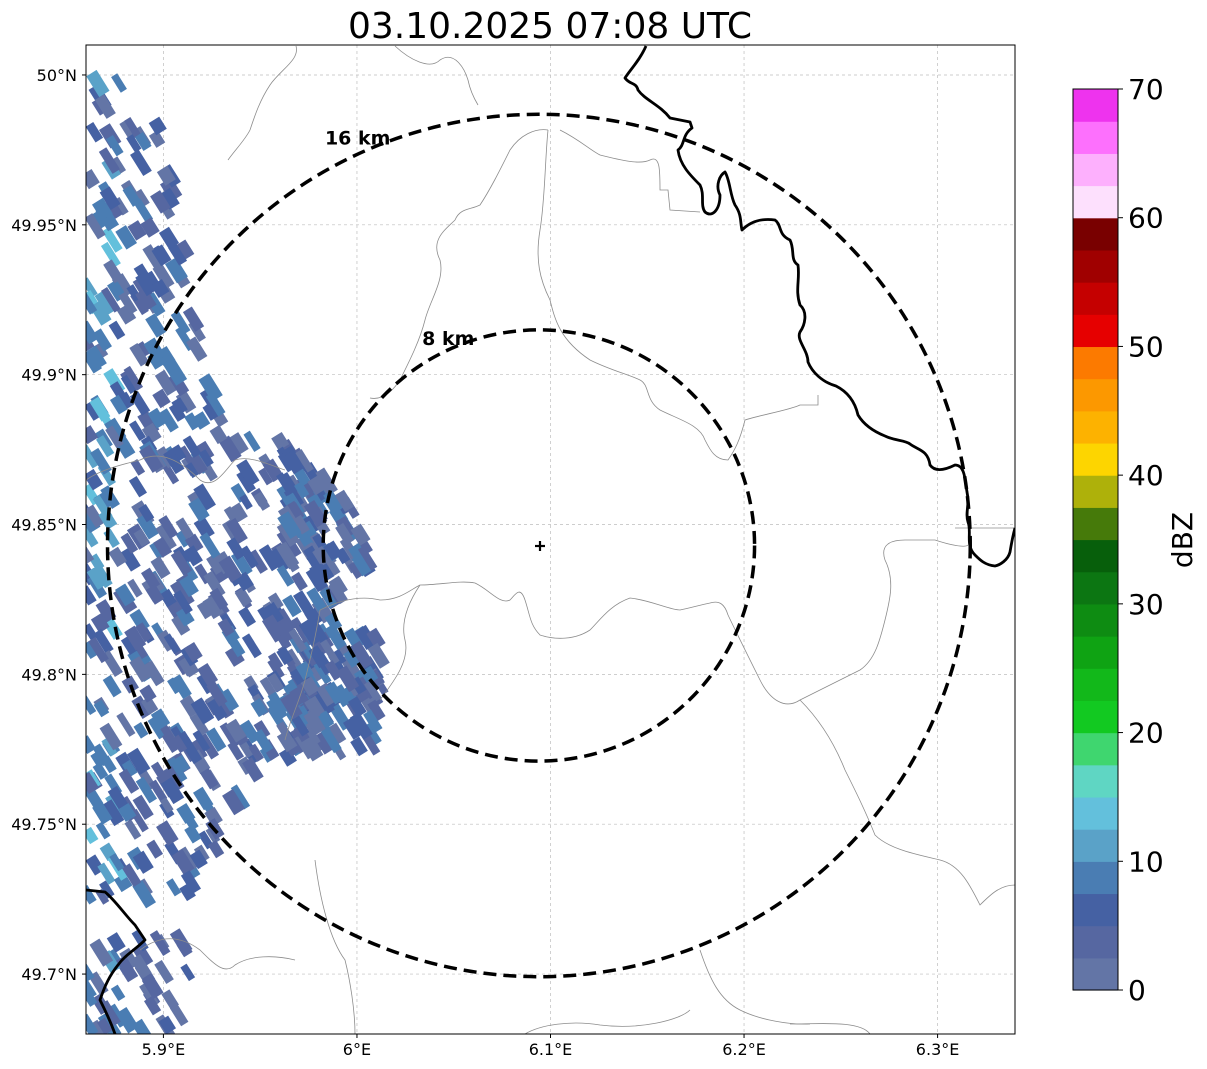 The height and width of the screenshot is (1069, 1207). Describe the element at coordinates (1137, 990) in the screenshot. I see `colorbar-tick-label: 0` at that location.